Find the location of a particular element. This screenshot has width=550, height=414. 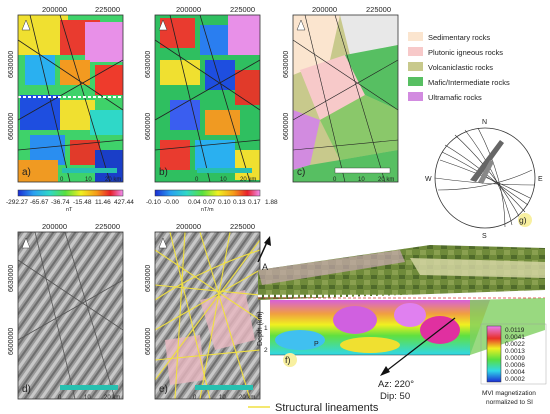

x-tick-b-1: 200000 is located at coordinates (188, 9).